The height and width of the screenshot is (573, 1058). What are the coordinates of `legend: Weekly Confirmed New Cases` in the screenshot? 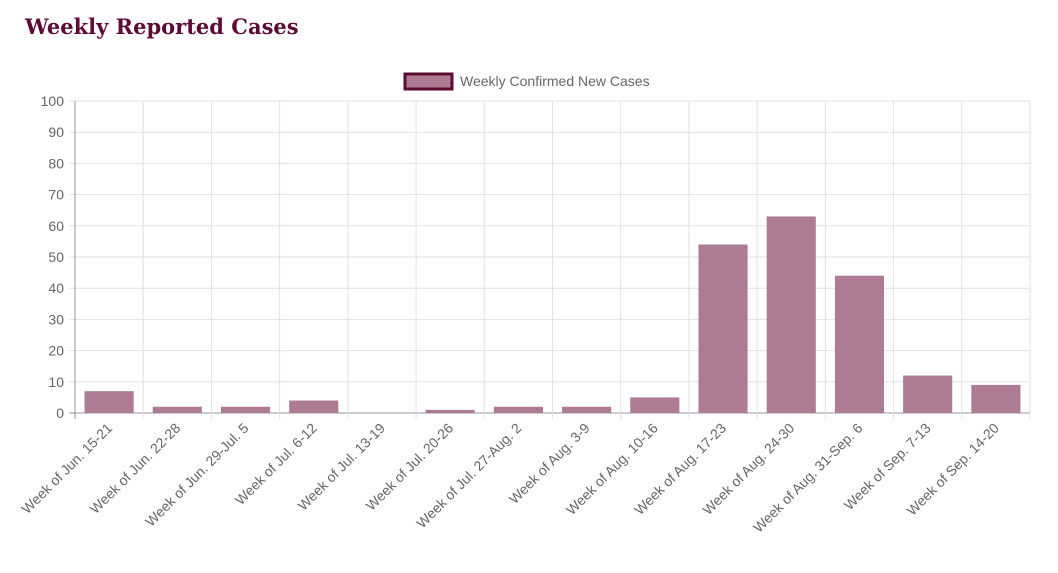 It's located at (526, 81).